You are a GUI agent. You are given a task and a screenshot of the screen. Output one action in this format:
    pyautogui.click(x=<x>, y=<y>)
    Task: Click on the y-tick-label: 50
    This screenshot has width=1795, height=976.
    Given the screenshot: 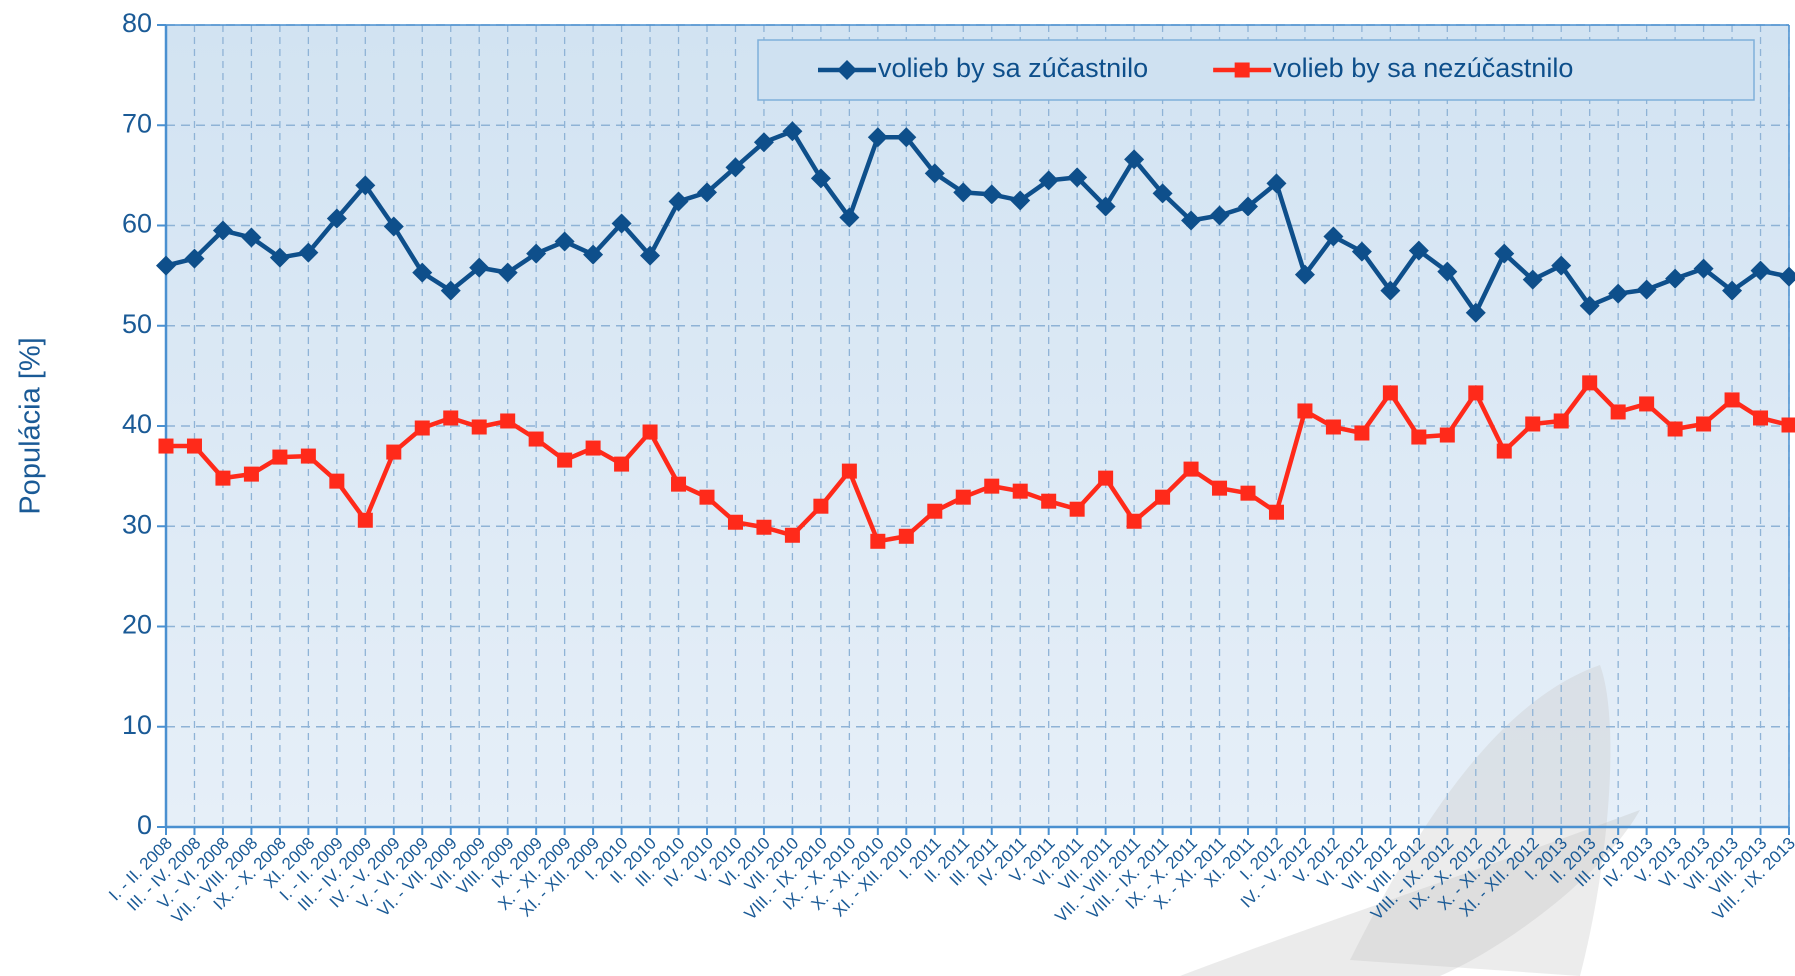 What is the action you would take?
    pyautogui.click(x=137, y=324)
    